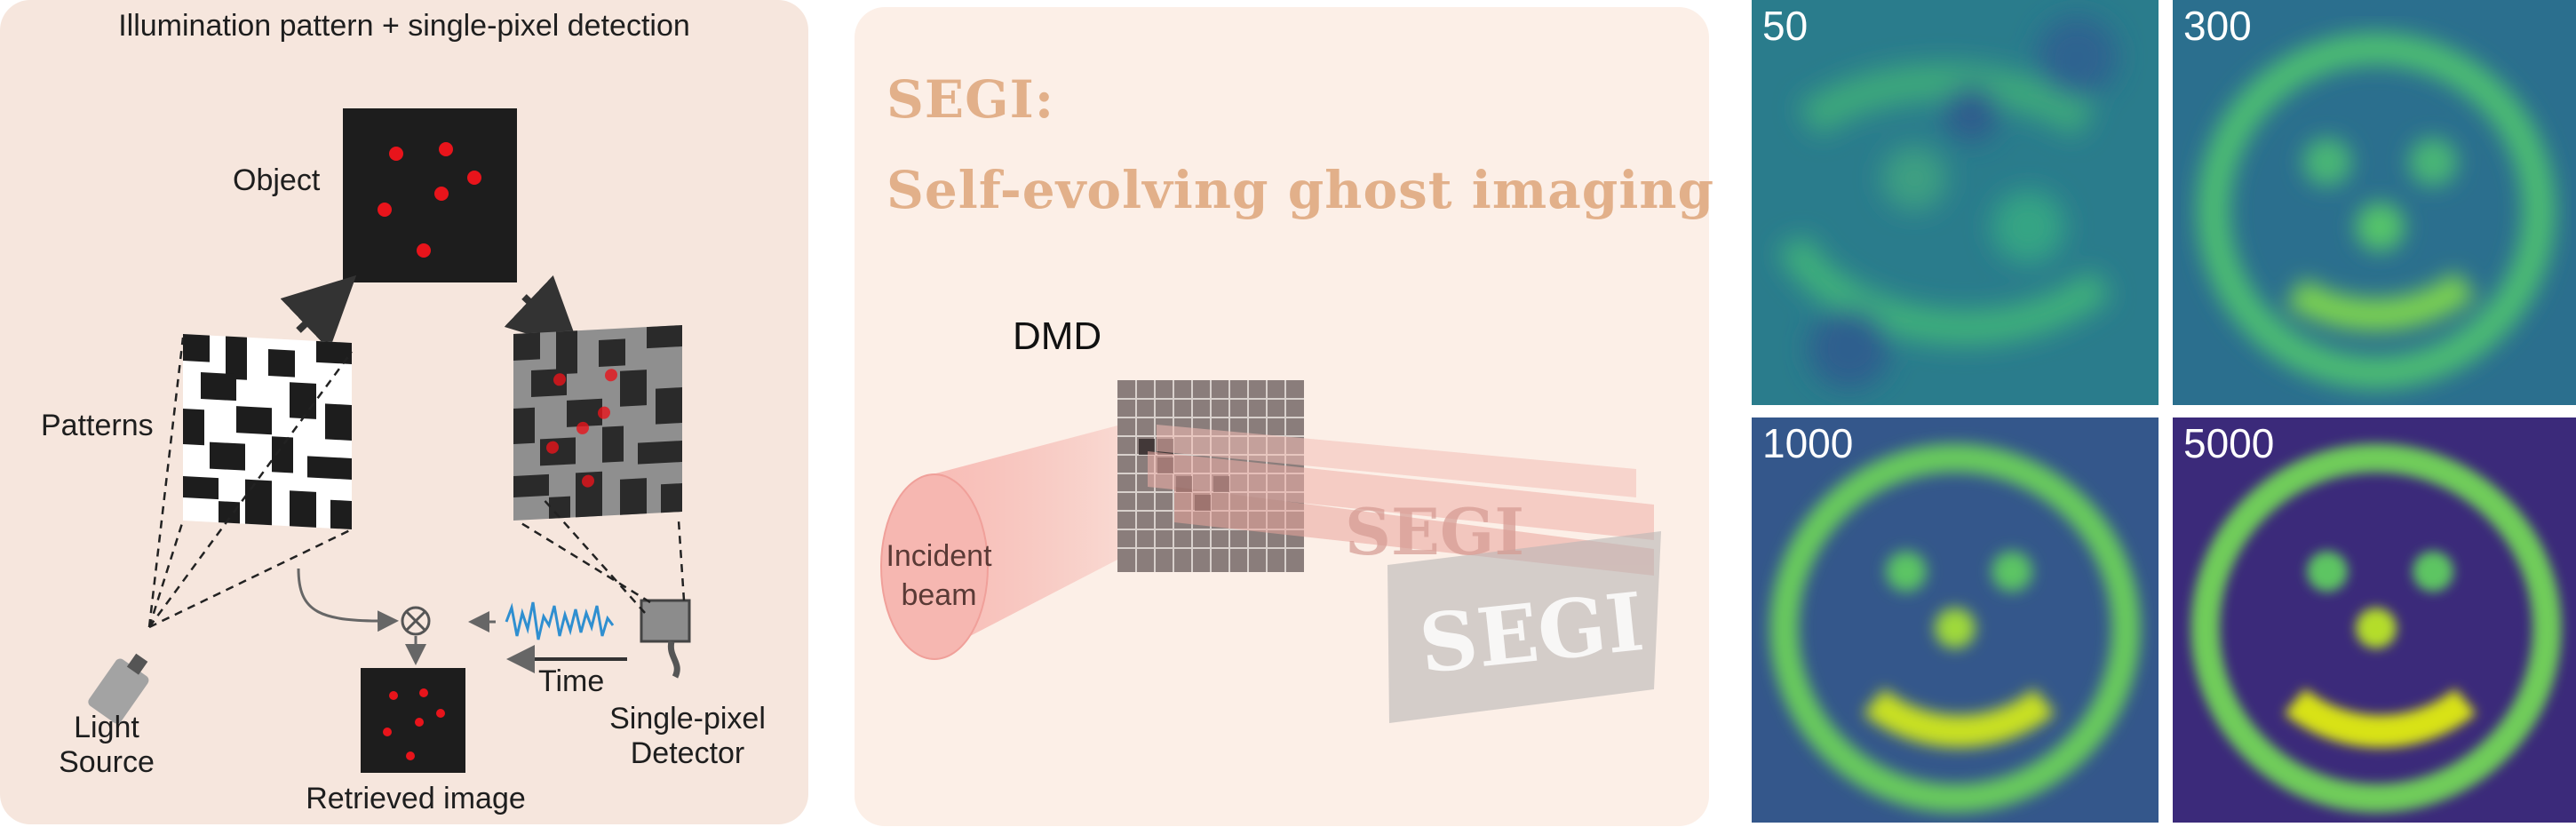 The height and width of the screenshot is (835, 2576). Describe the element at coordinates (1524, 627) in the screenshot. I see `projection-screen` at that location.